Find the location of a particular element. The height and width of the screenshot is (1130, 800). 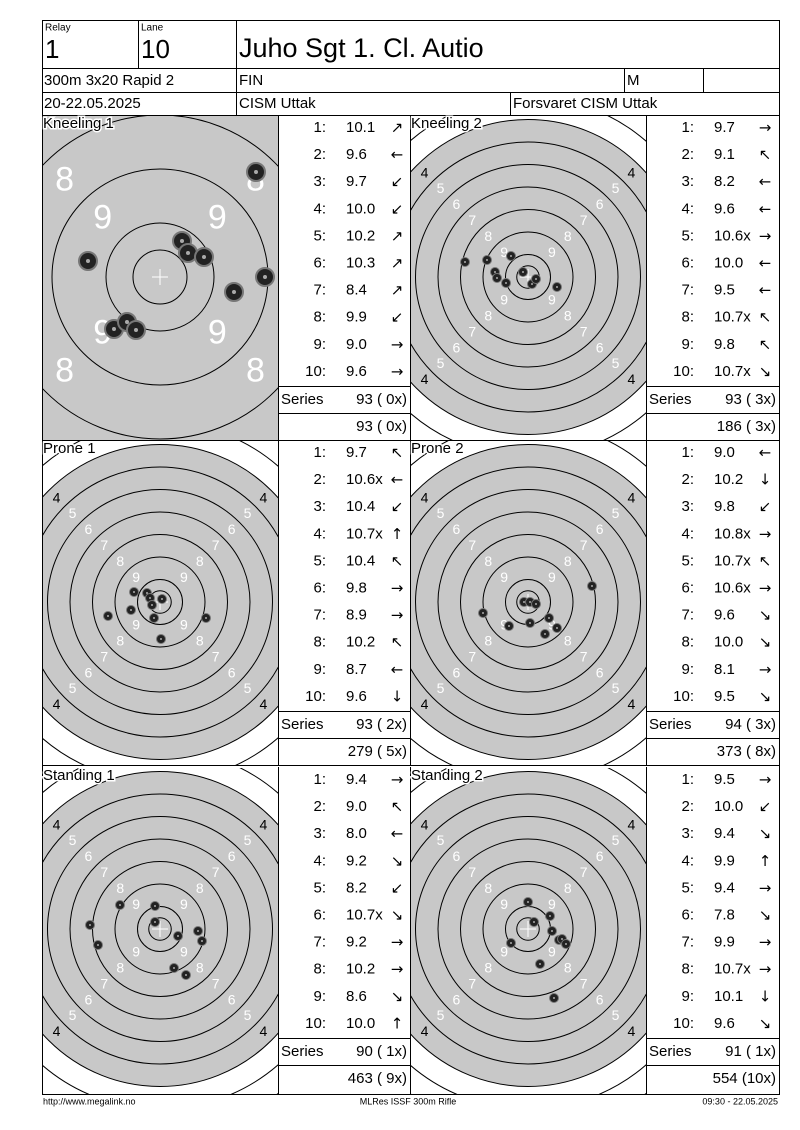

shot-score: 10.1 is located at coordinates (728, 996).